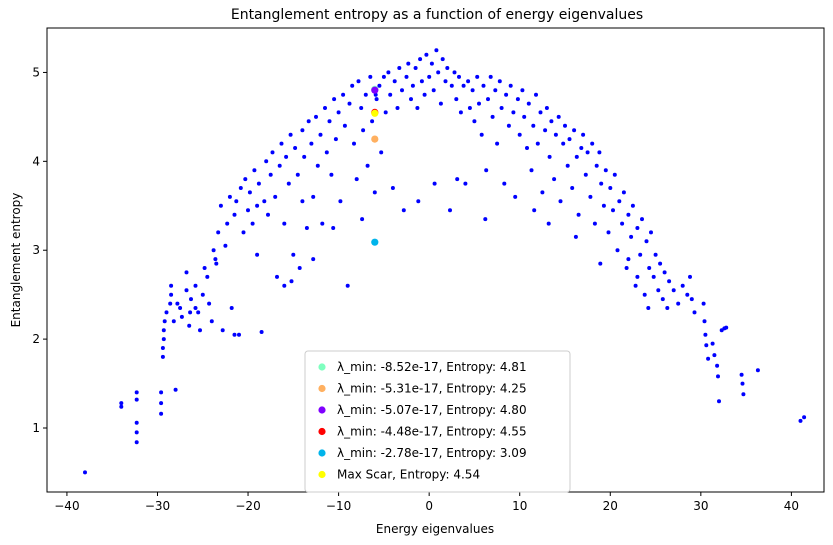 This screenshot has height=545, width=833. What do you see at coordinates (432, 432) in the screenshot?
I see `legend-label: λ_min: -4.48e-17, Entropy: 4.55` at bounding box center [432, 432].